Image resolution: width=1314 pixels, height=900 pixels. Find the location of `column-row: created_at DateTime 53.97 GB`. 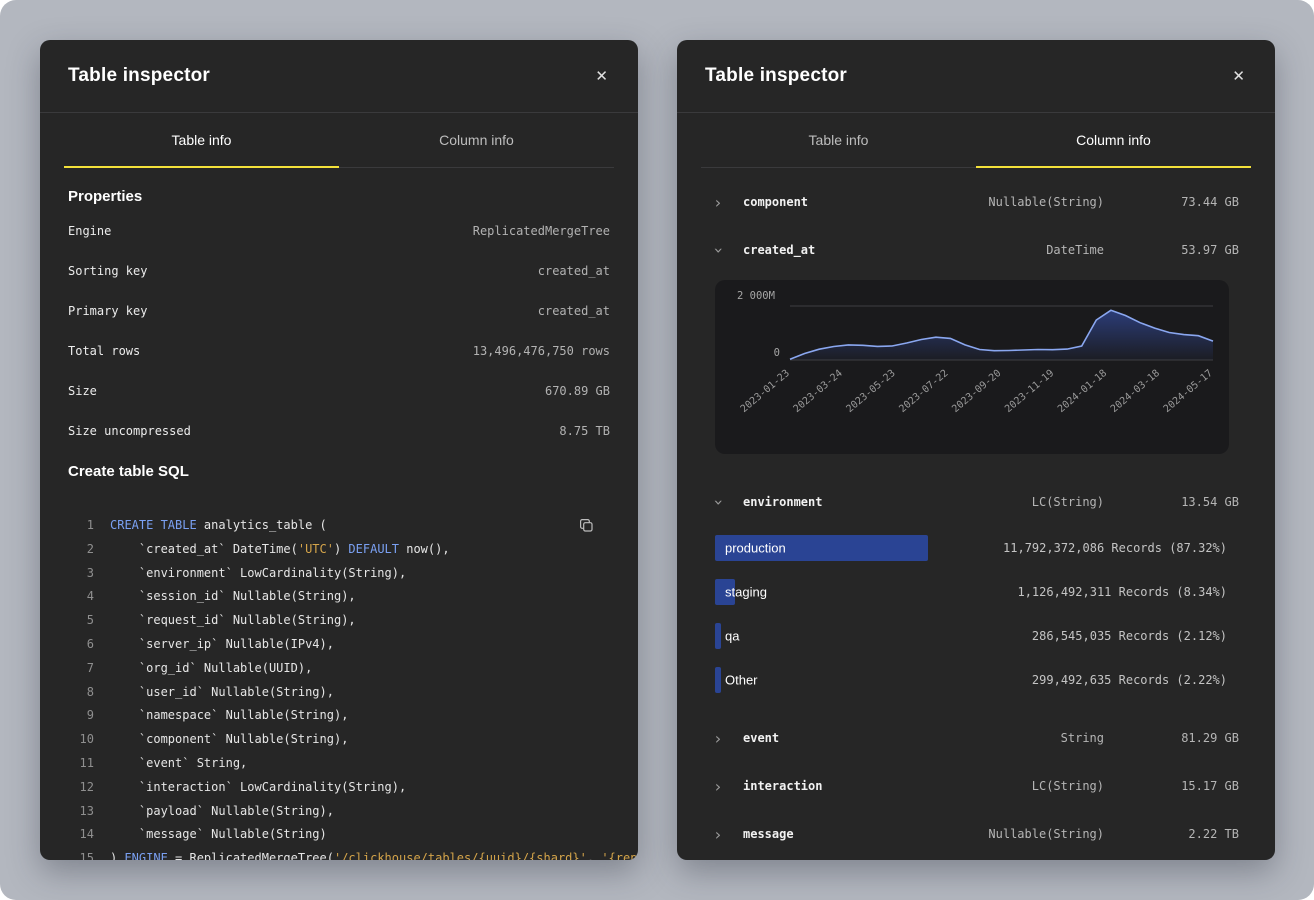

column-row: created_at DateTime 53.97 GB is located at coordinates (976, 250).